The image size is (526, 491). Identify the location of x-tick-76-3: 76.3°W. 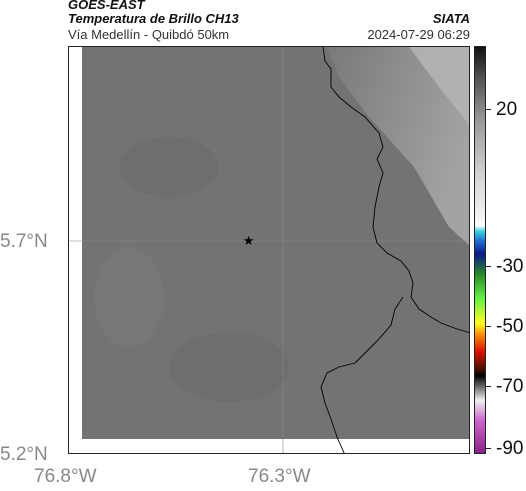
(279, 476).